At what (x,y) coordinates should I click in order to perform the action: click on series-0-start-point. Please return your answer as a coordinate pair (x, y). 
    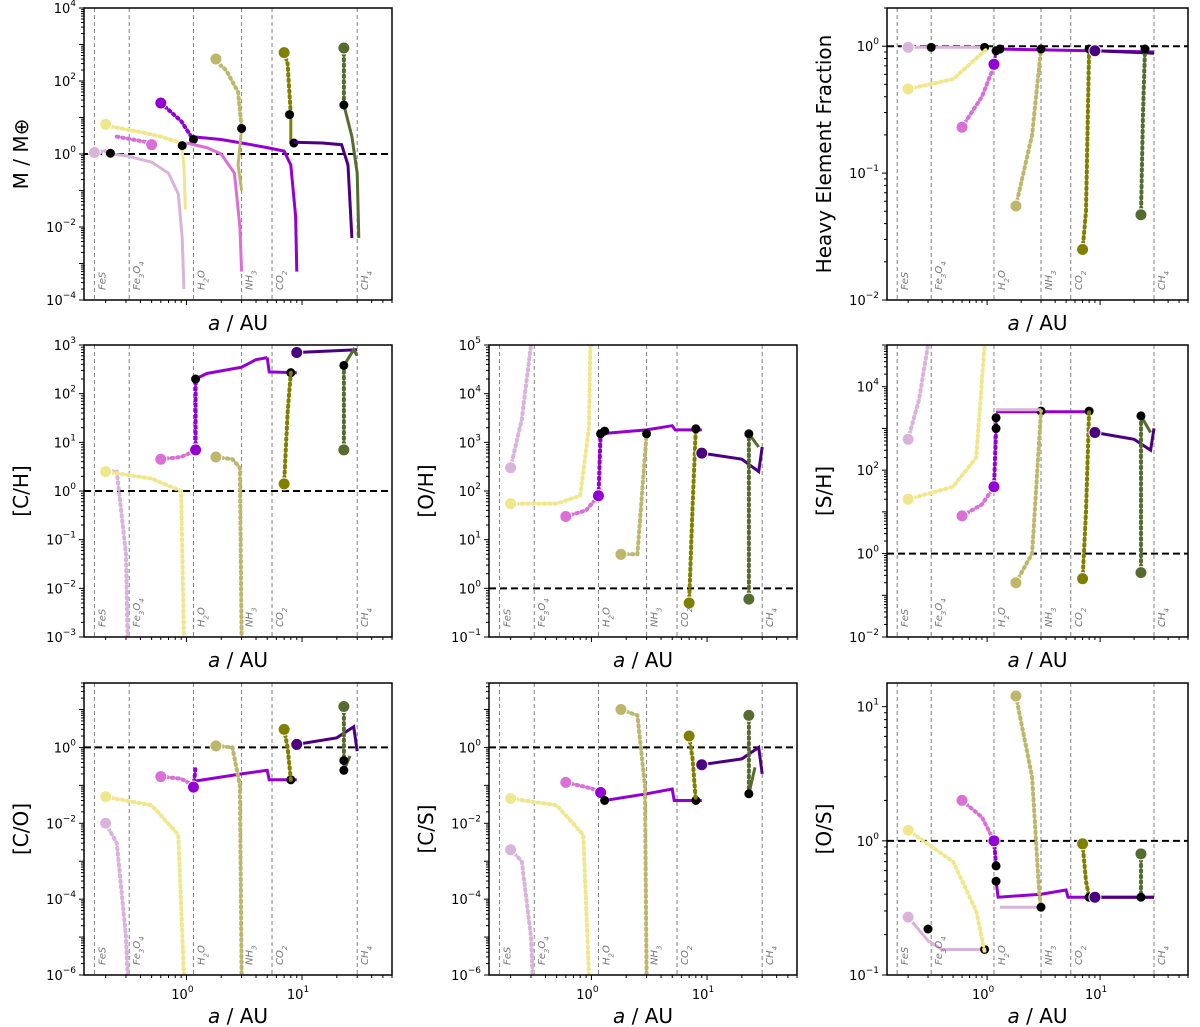
    Looking at the image, I should click on (94, 152).